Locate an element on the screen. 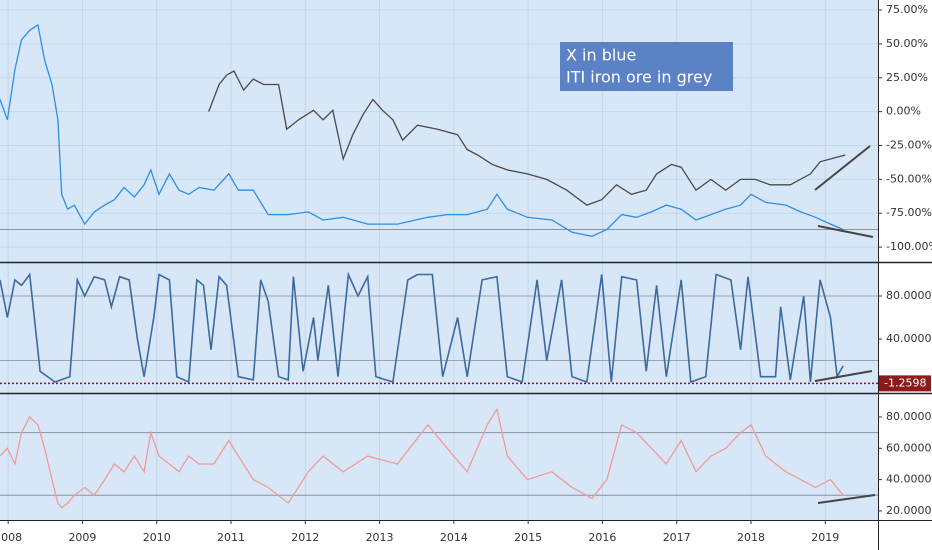  y-tick-label: -50.00% is located at coordinates (909, 178).